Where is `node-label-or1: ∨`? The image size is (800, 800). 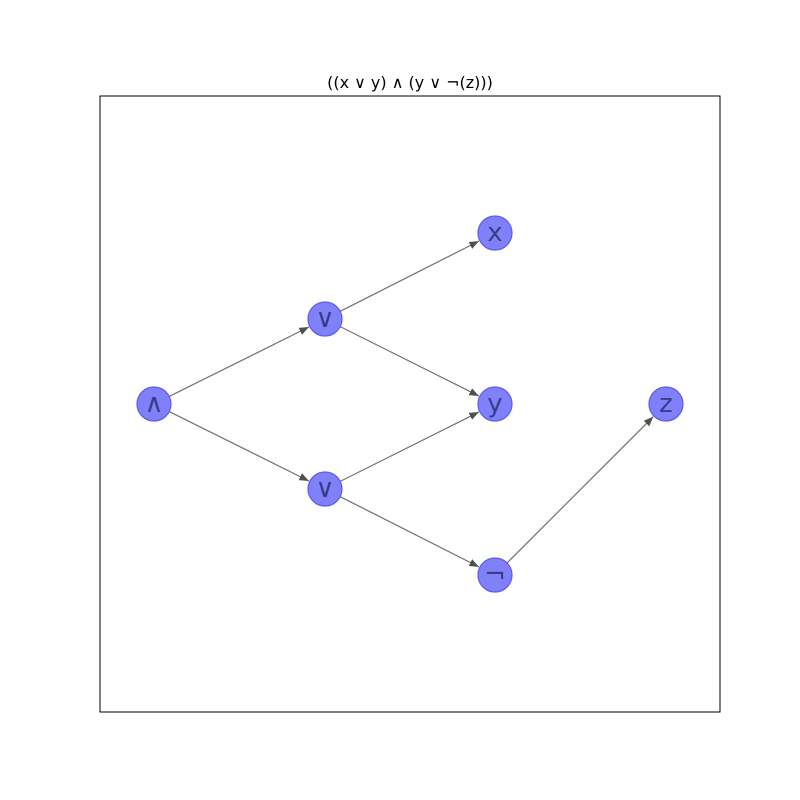
node-label-or1: ∨ is located at coordinates (324, 319).